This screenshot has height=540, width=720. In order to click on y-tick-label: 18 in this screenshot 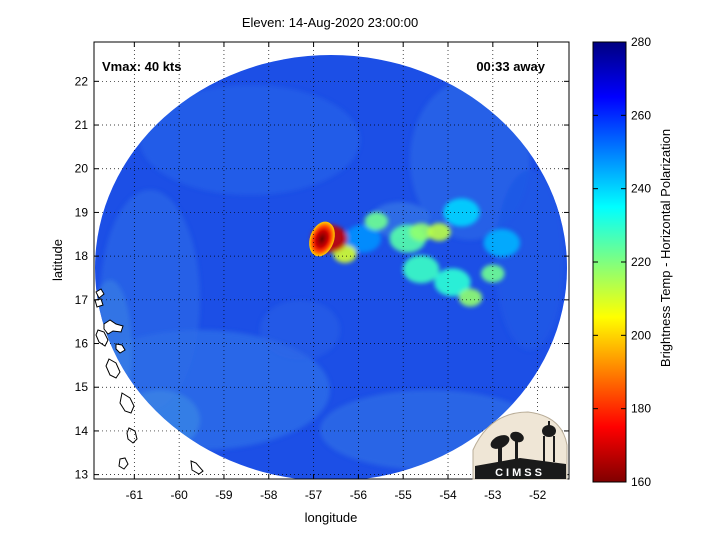, I will do `click(82, 256)`.